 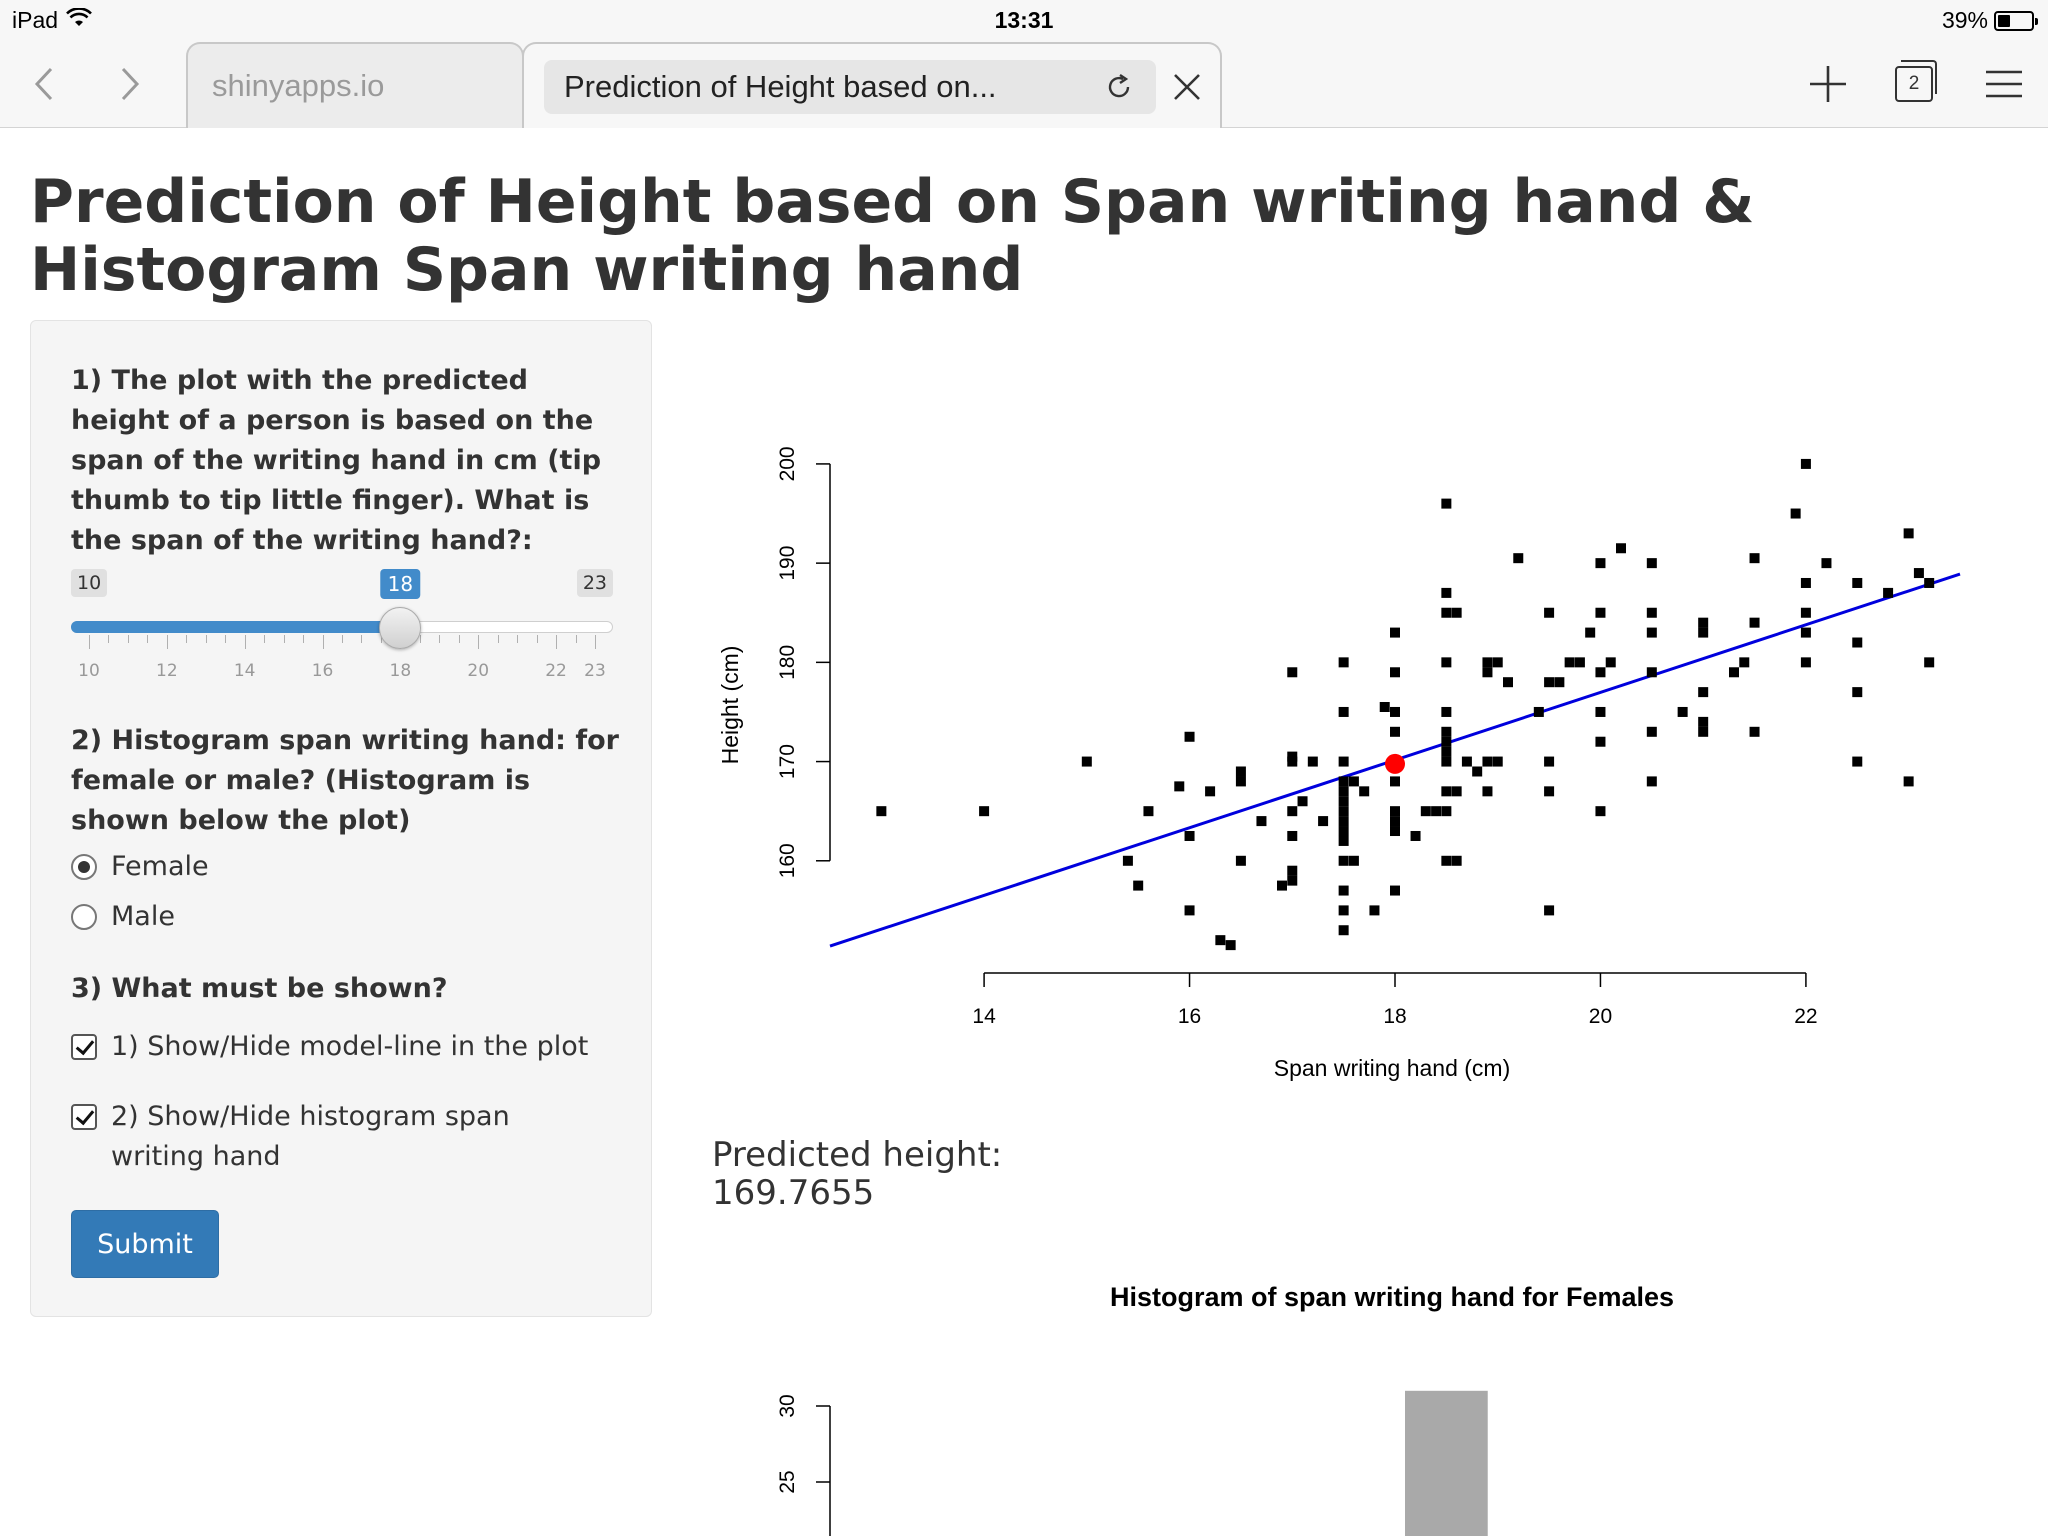 I want to click on tab-label: shinyapps.io, so click(x=298, y=85).